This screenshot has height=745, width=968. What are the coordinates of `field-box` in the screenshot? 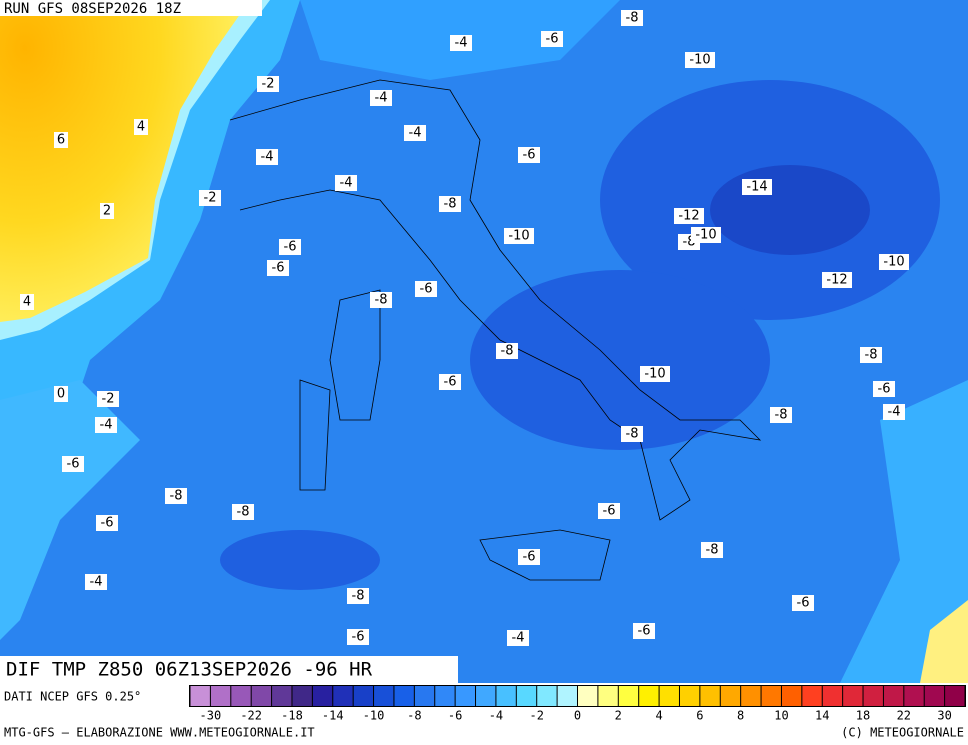 It's located at (229, 669).